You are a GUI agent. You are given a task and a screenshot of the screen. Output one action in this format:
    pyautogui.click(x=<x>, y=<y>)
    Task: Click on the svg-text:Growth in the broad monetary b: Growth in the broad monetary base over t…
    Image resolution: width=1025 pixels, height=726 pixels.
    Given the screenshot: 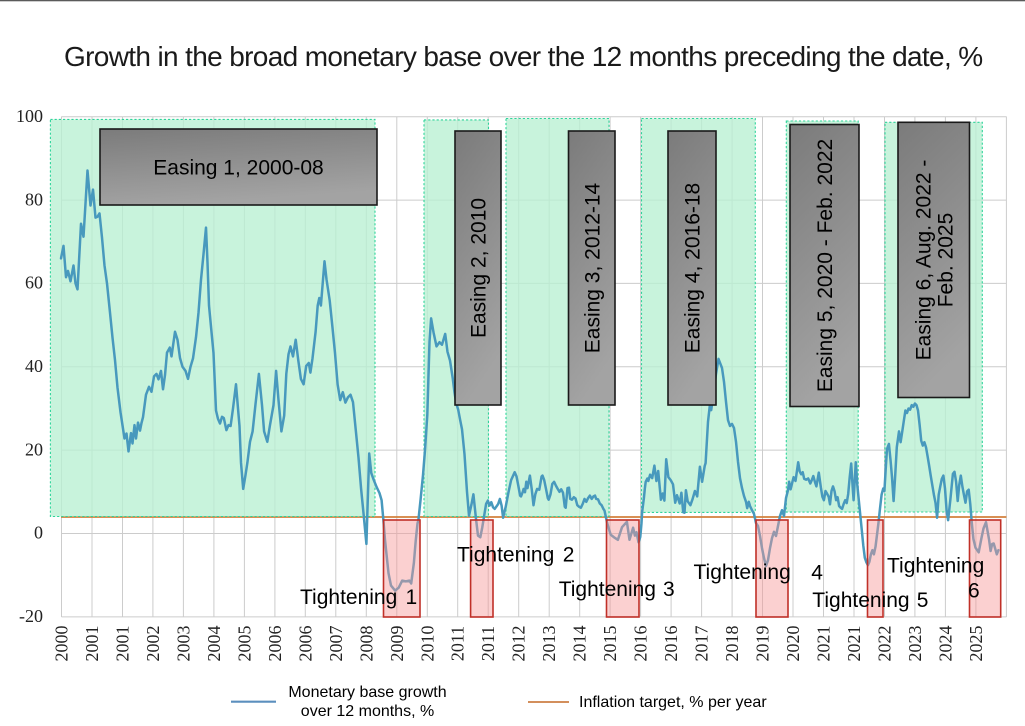 What is the action you would take?
    pyautogui.click(x=523, y=56)
    